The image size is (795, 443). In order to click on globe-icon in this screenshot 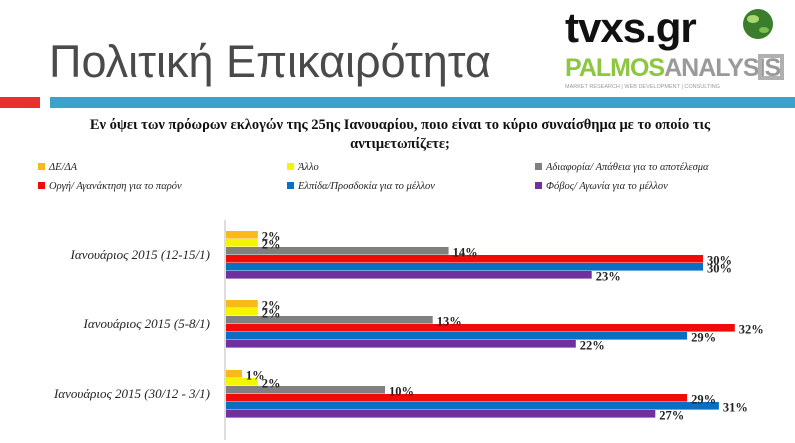, I will do `click(758, 24)`.